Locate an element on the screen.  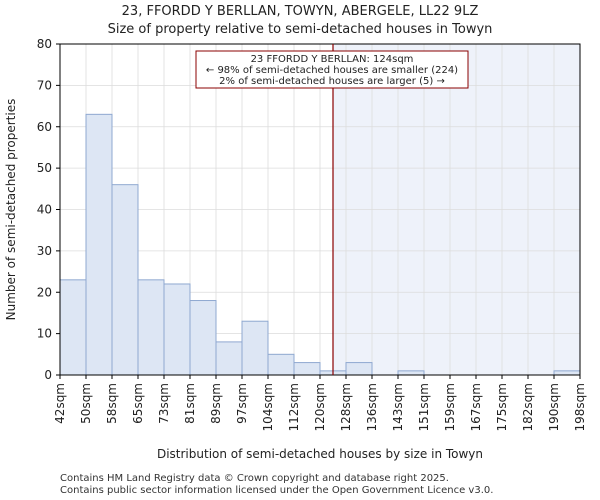
x-tick-label: 159sqm is located at coordinates (450, 407).